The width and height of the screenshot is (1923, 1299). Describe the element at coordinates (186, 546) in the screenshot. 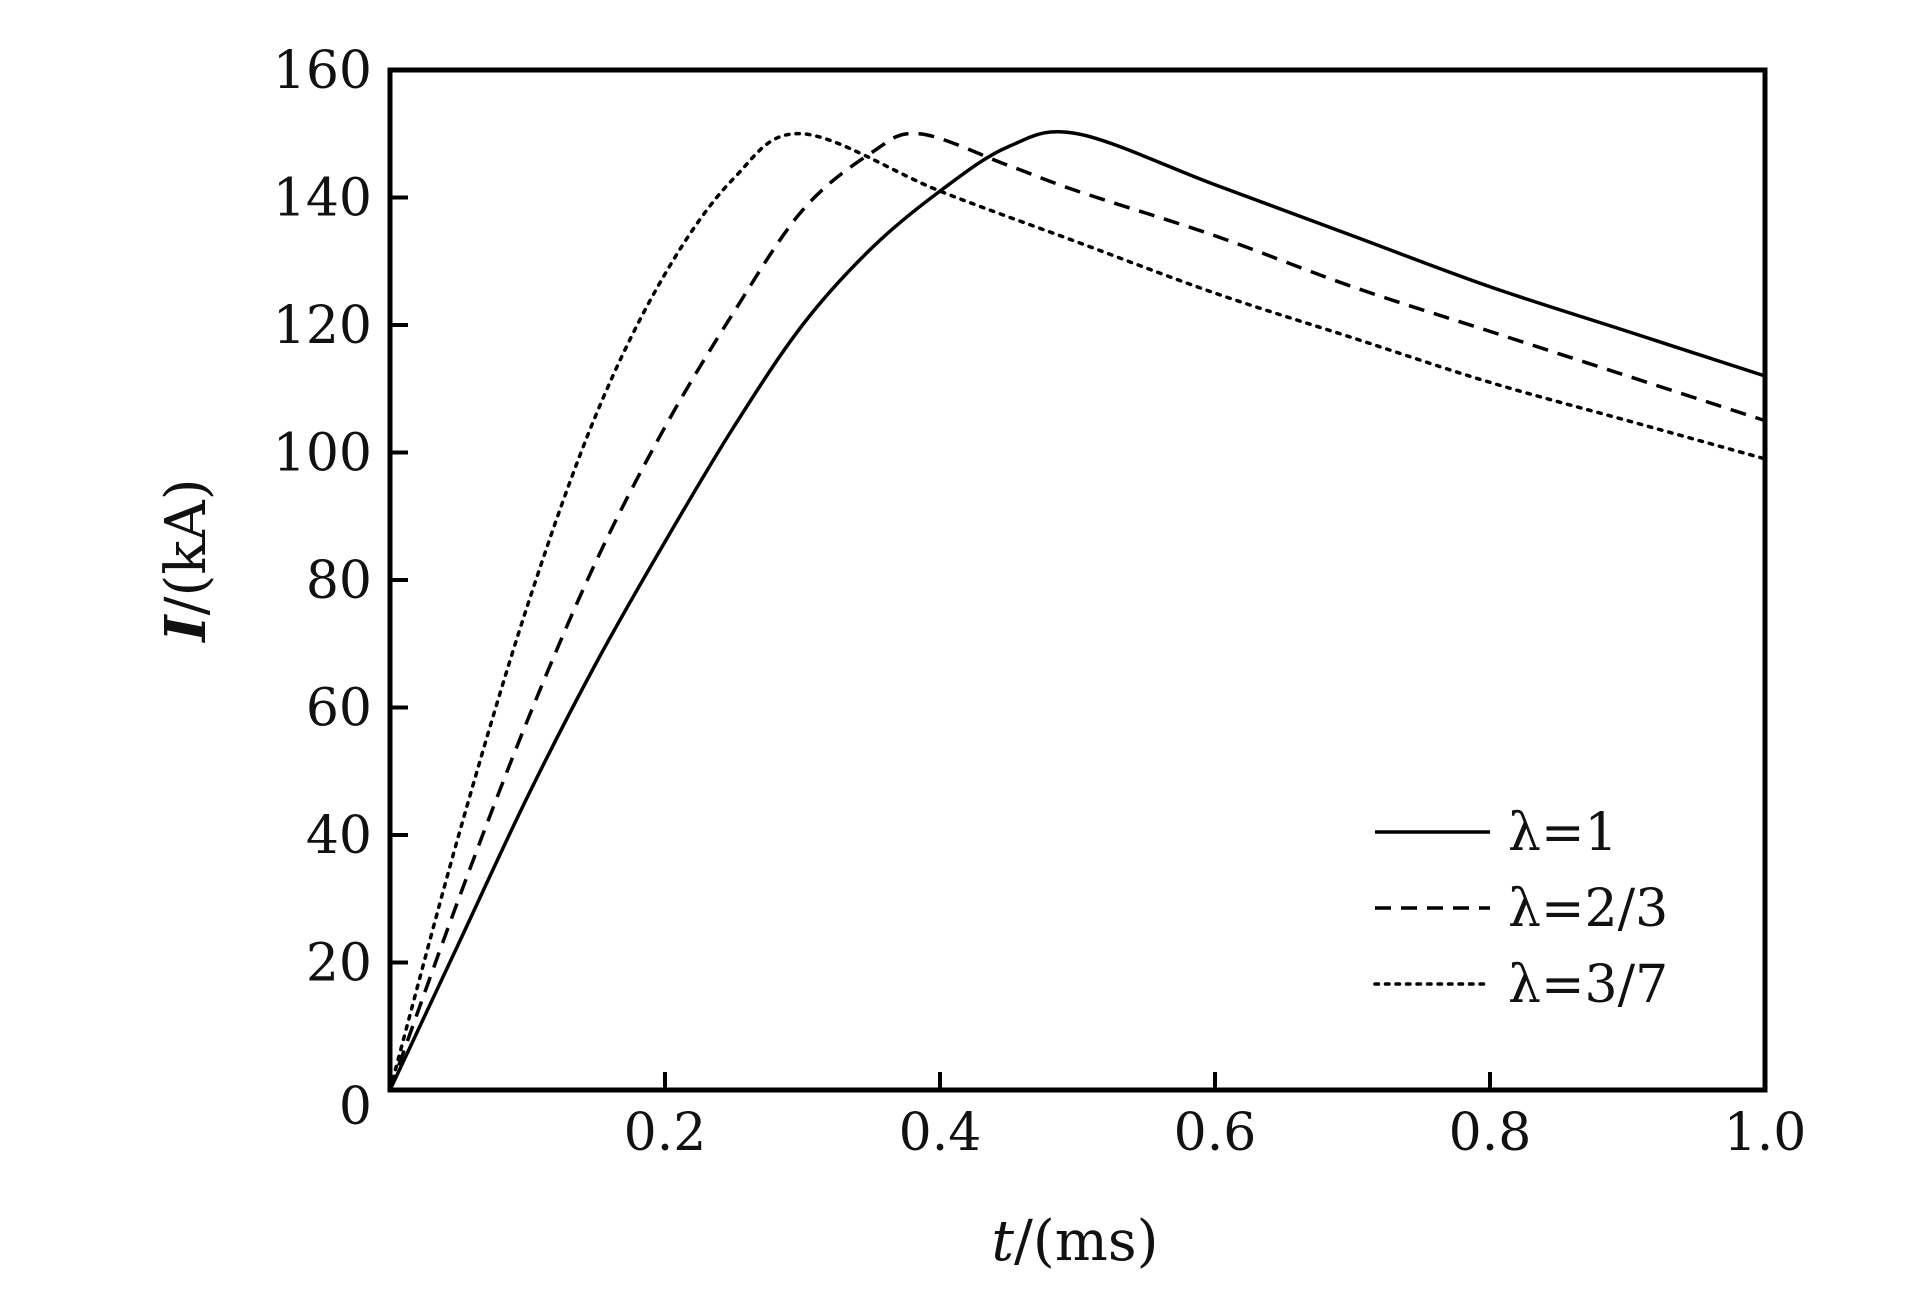

I see `y-axis-unit: /(kA)` at that location.